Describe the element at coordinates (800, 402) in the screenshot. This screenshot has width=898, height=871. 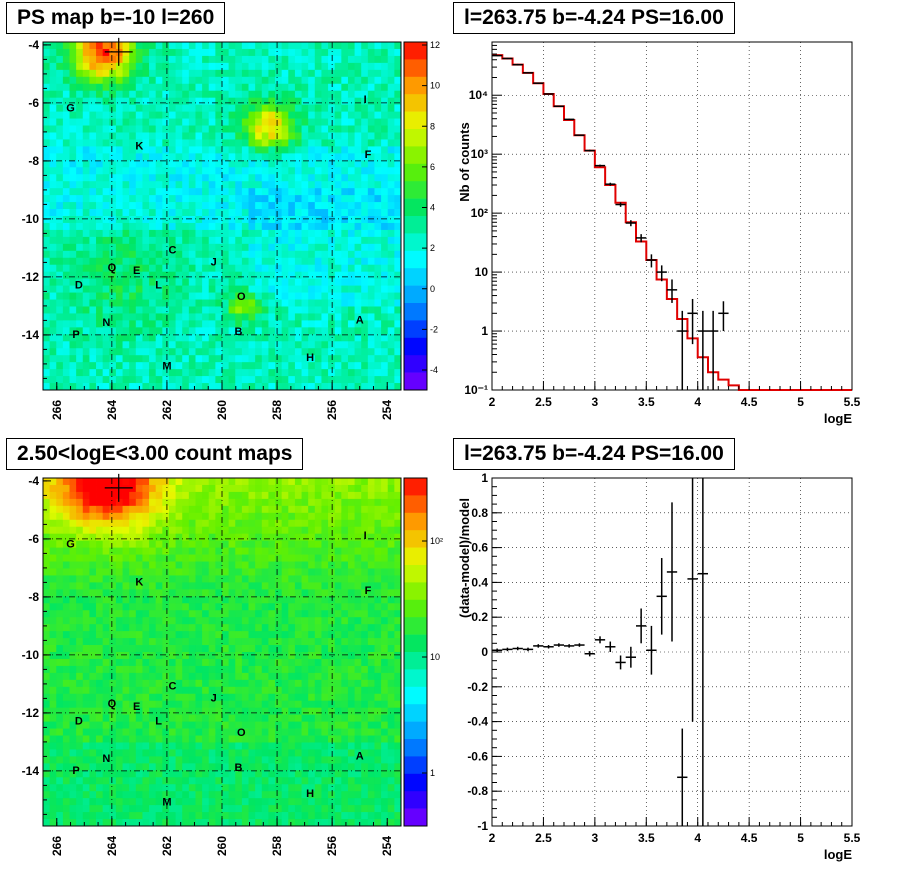
I see `spectrum-xtick-label: 5` at that location.